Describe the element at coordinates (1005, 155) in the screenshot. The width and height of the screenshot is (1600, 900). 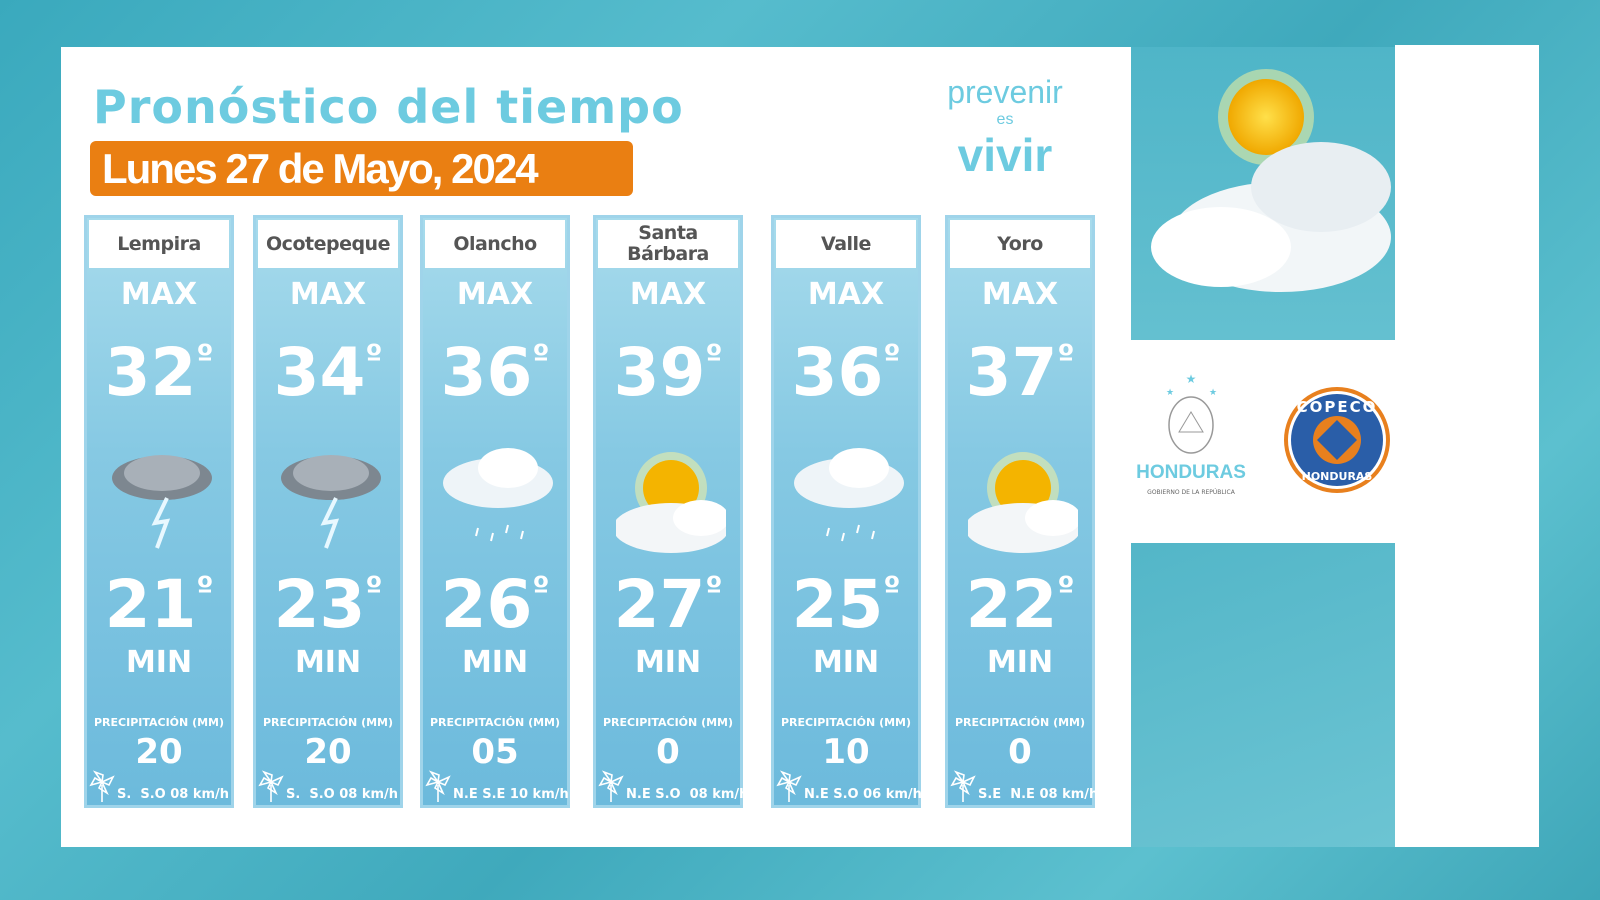
I see `slogan-line: vivir` at that location.